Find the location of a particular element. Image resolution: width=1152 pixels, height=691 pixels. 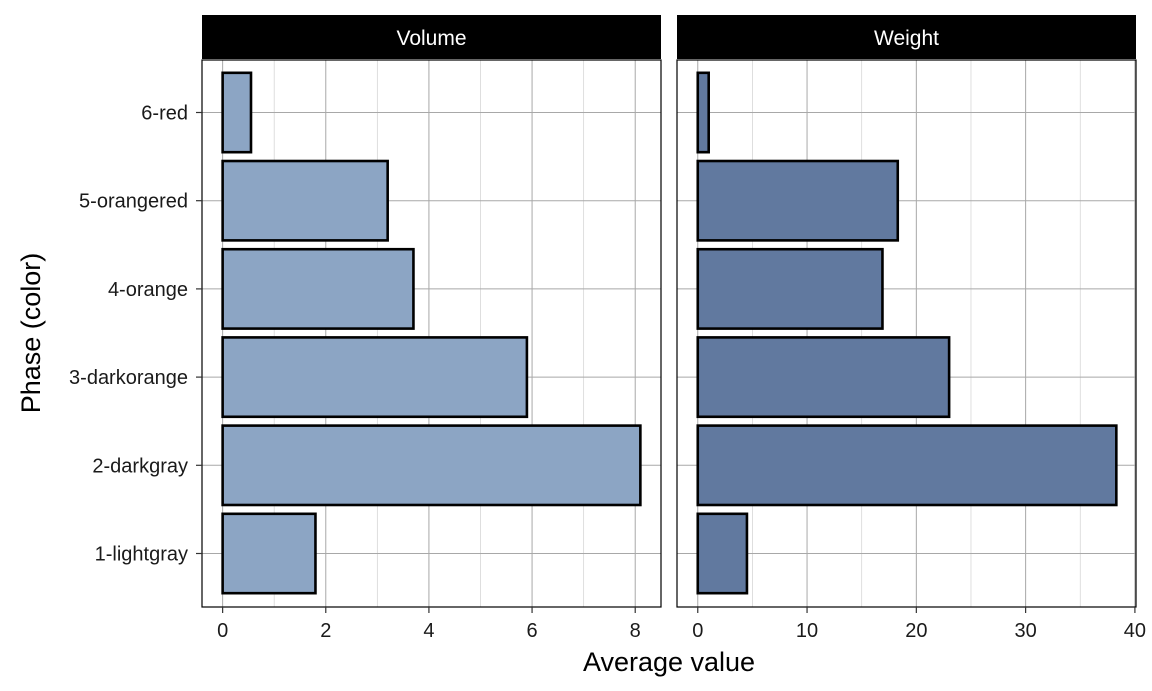

y-tick-label: 3-darkorange is located at coordinates (128, 378).